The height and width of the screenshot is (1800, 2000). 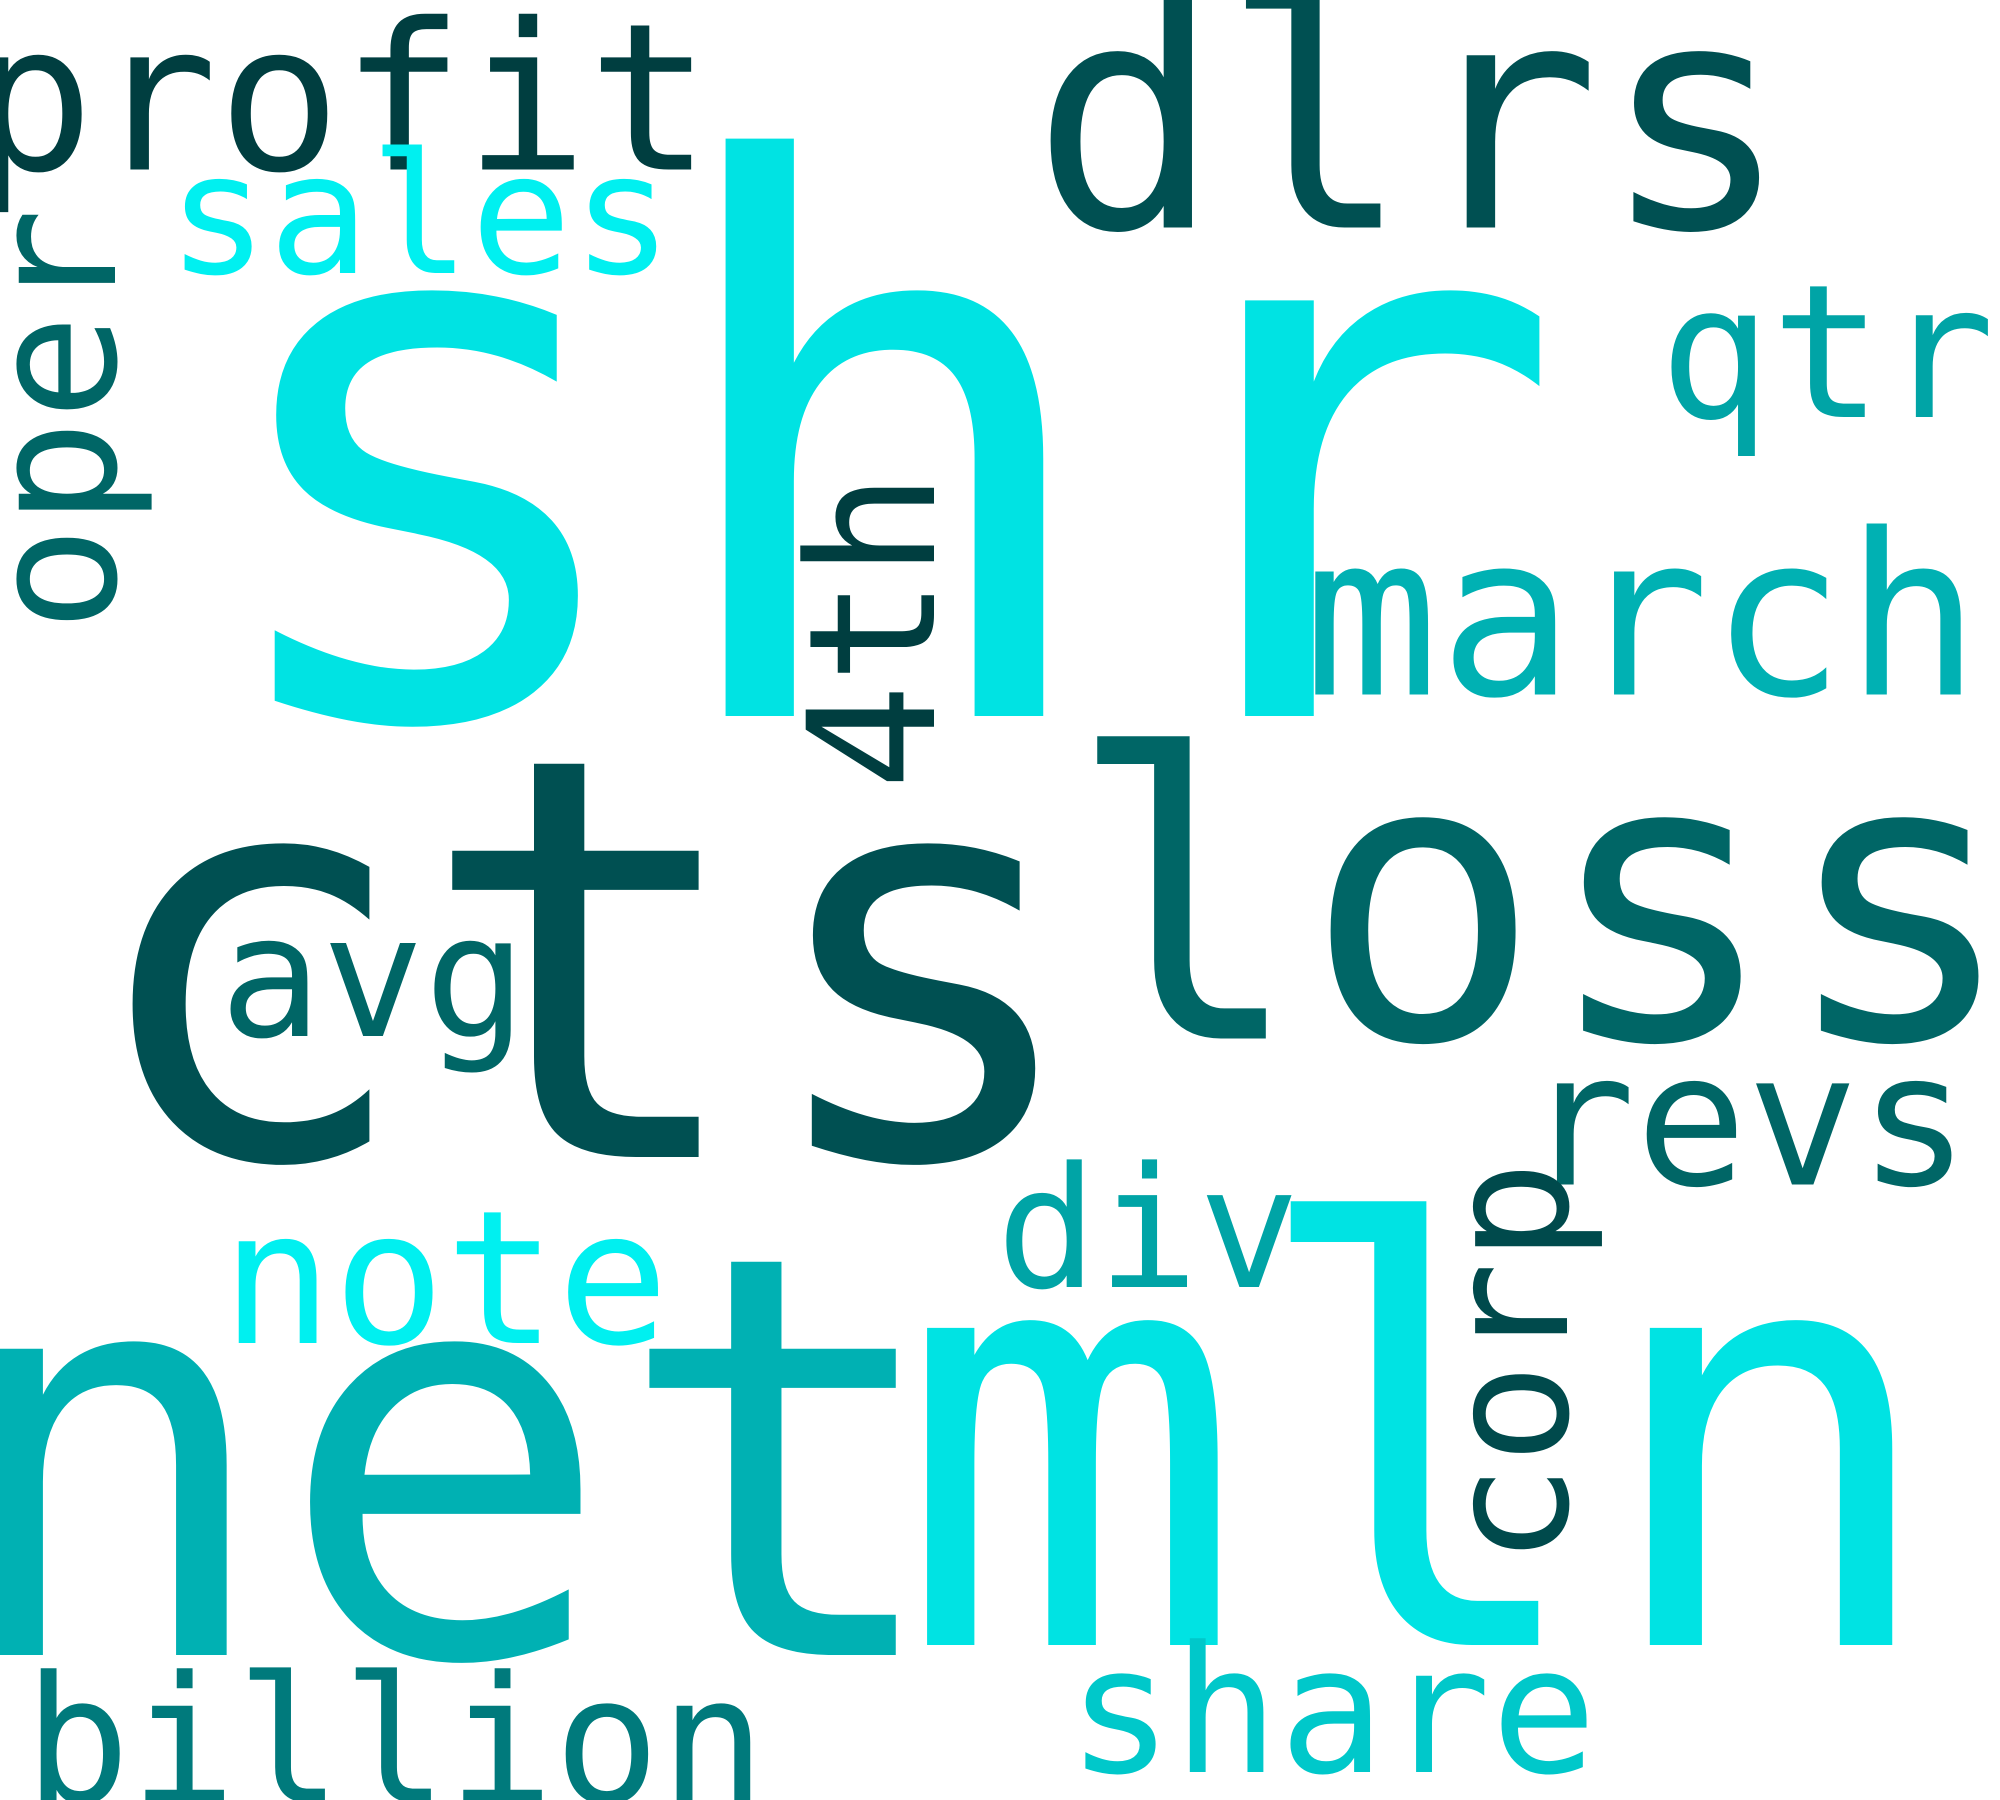 I want to click on word-4th: 4th, so click(x=873, y=631).